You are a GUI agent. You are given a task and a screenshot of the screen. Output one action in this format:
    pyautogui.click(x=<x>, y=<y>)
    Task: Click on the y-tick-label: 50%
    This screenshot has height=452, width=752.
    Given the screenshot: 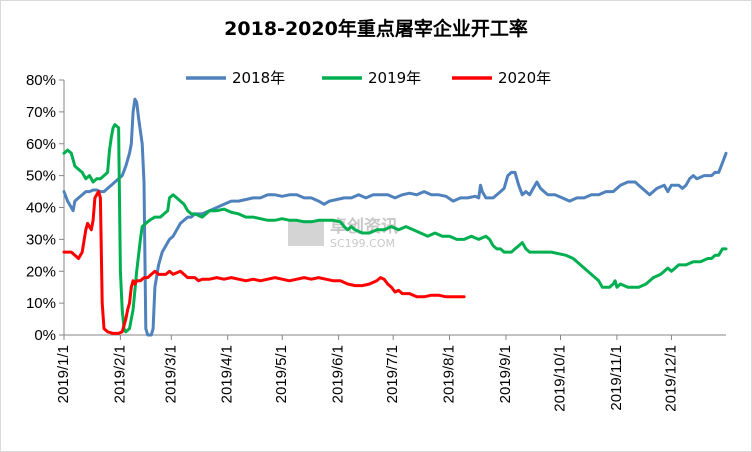 What is the action you would take?
    pyautogui.click(x=41, y=176)
    